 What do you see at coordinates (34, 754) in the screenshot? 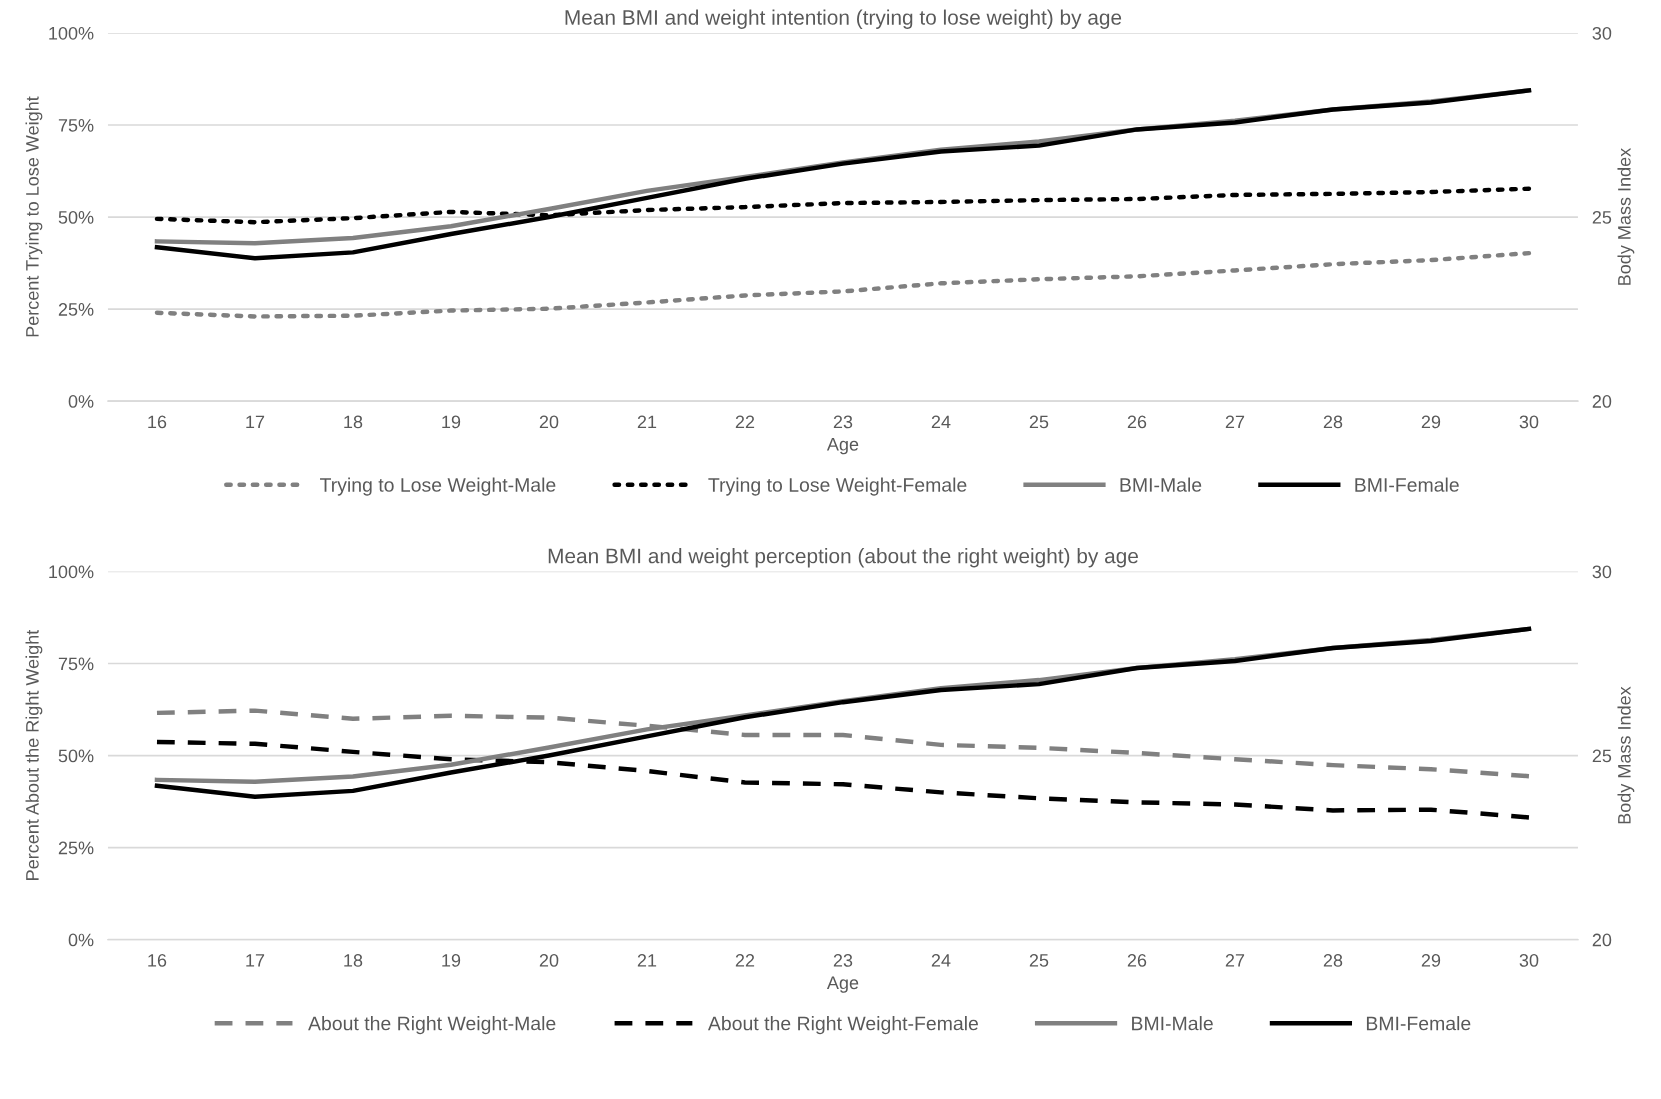
I see `y-axis-title: Percent About the Right Weight` at bounding box center [34, 754].